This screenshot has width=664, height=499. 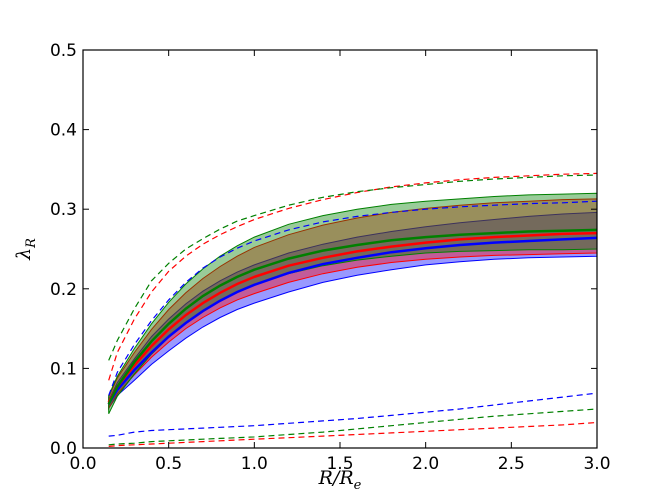 I want to click on y-tick-label: 0.1, so click(x=63, y=369).